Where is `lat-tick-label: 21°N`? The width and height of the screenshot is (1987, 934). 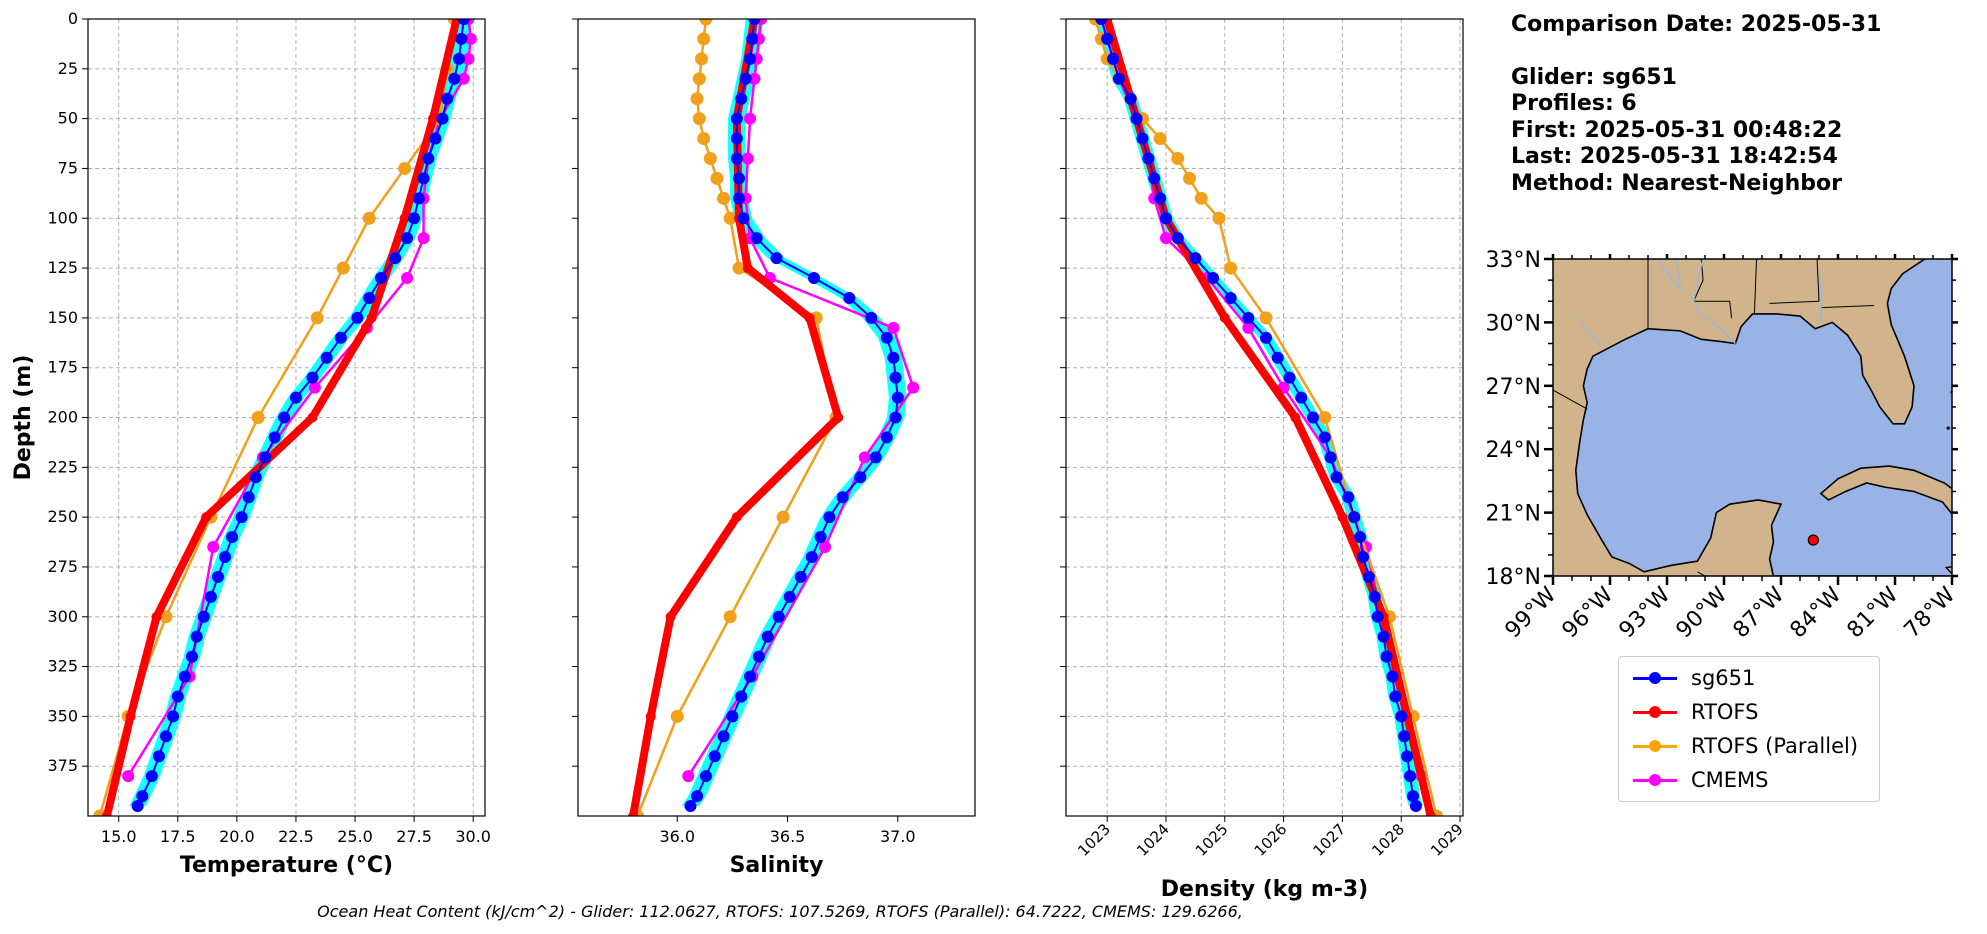 lat-tick-label: 21°N is located at coordinates (1513, 514).